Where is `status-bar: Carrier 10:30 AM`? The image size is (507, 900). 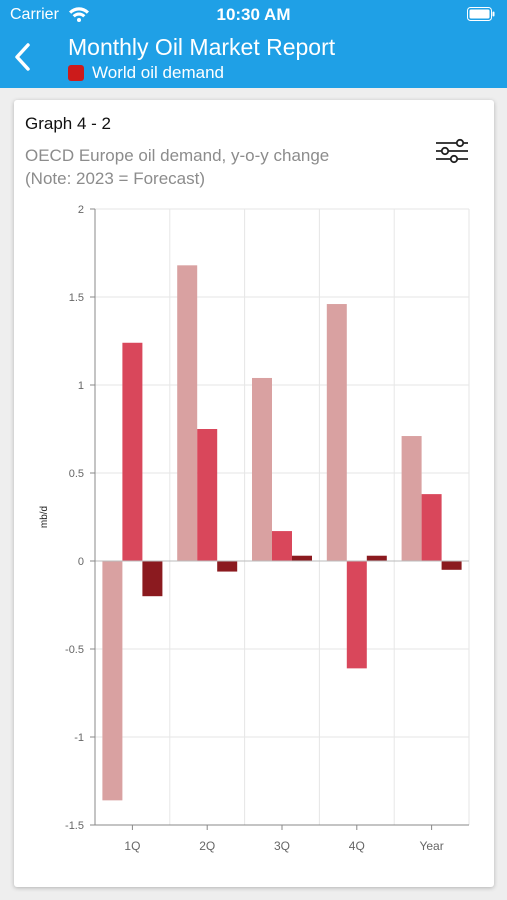 status-bar: Carrier 10:30 AM is located at coordinates (253, 15).